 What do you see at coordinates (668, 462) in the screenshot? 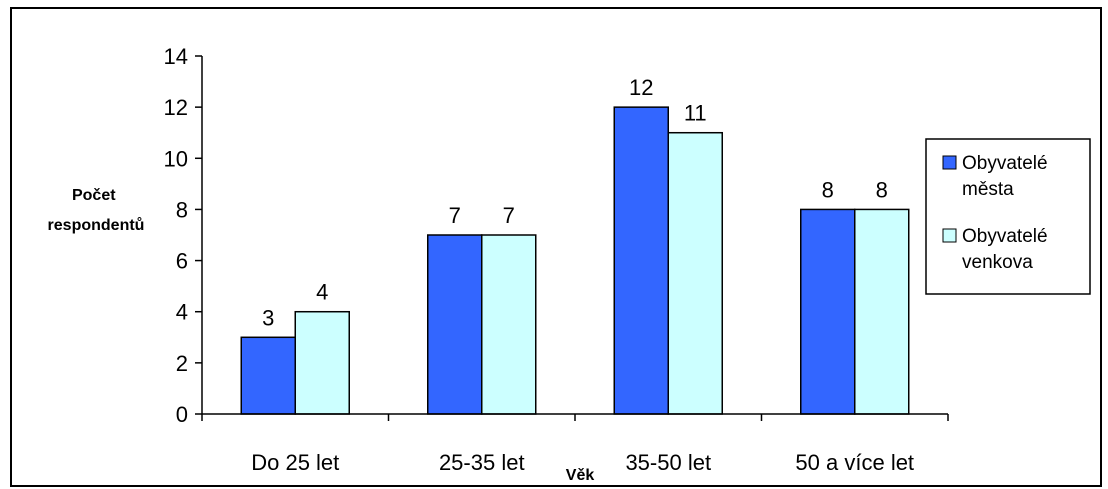
I see `x-category-label: 35-50 let` at bounding box center [668, 462].